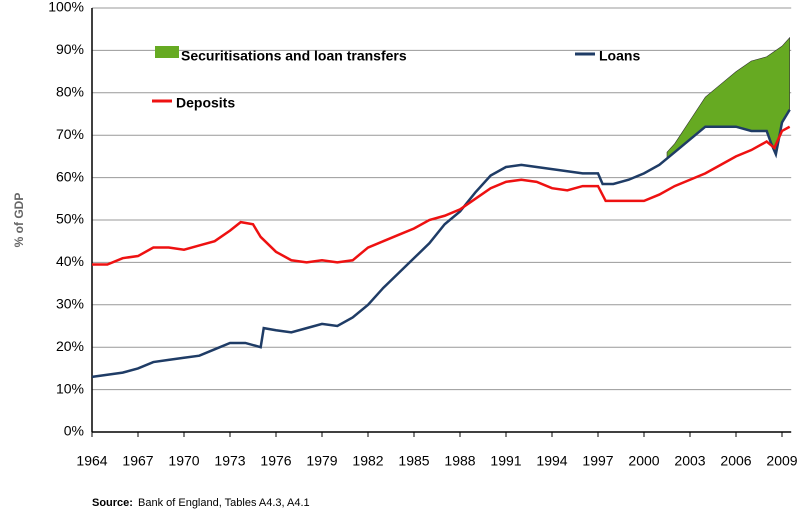 The image size is (806, 511). Describe the element at coordinates (19, 220) in the screenshot. I see `y-axis-label: % of GDP` at that location.